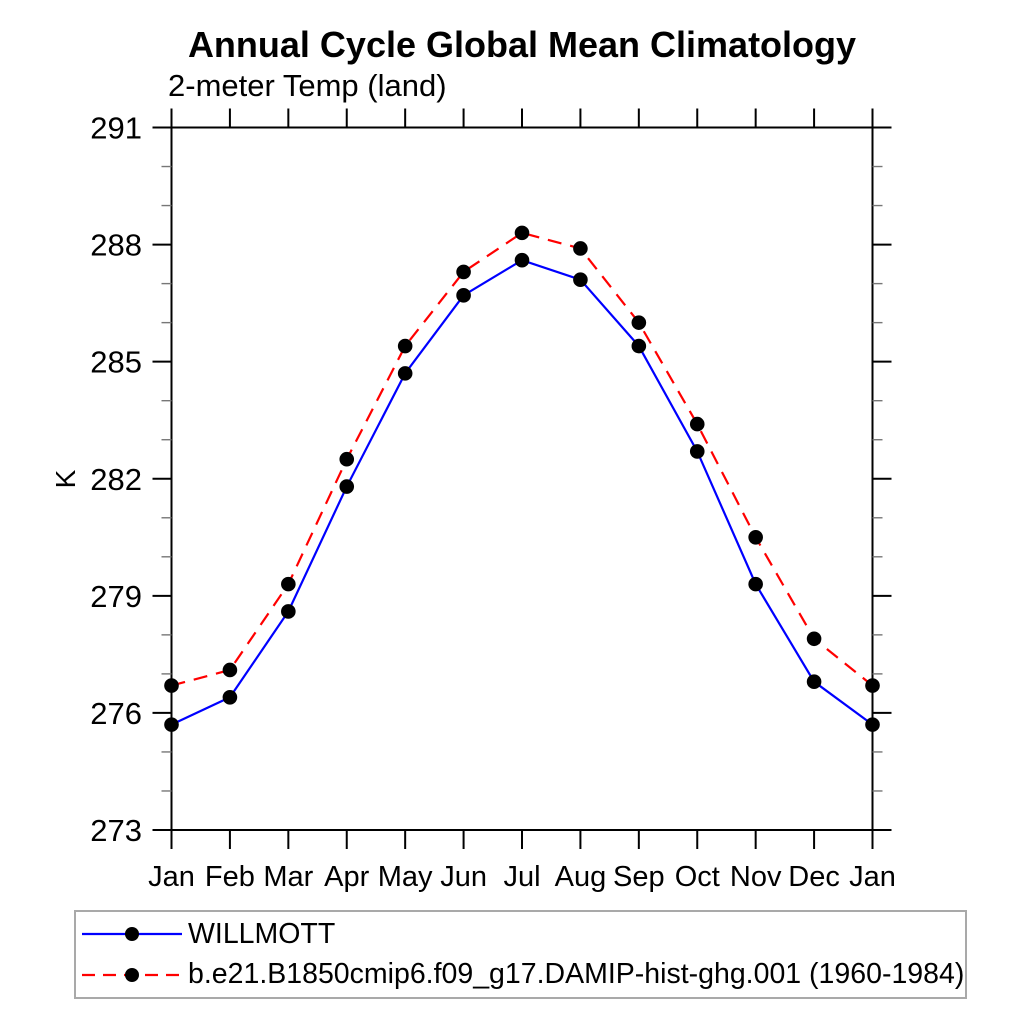 The image size is (1024, 1024). What do you see at coordinates (116, 830) in the screenshot?
I see `y-tick-label: 273` at bounding box center [116, 830].